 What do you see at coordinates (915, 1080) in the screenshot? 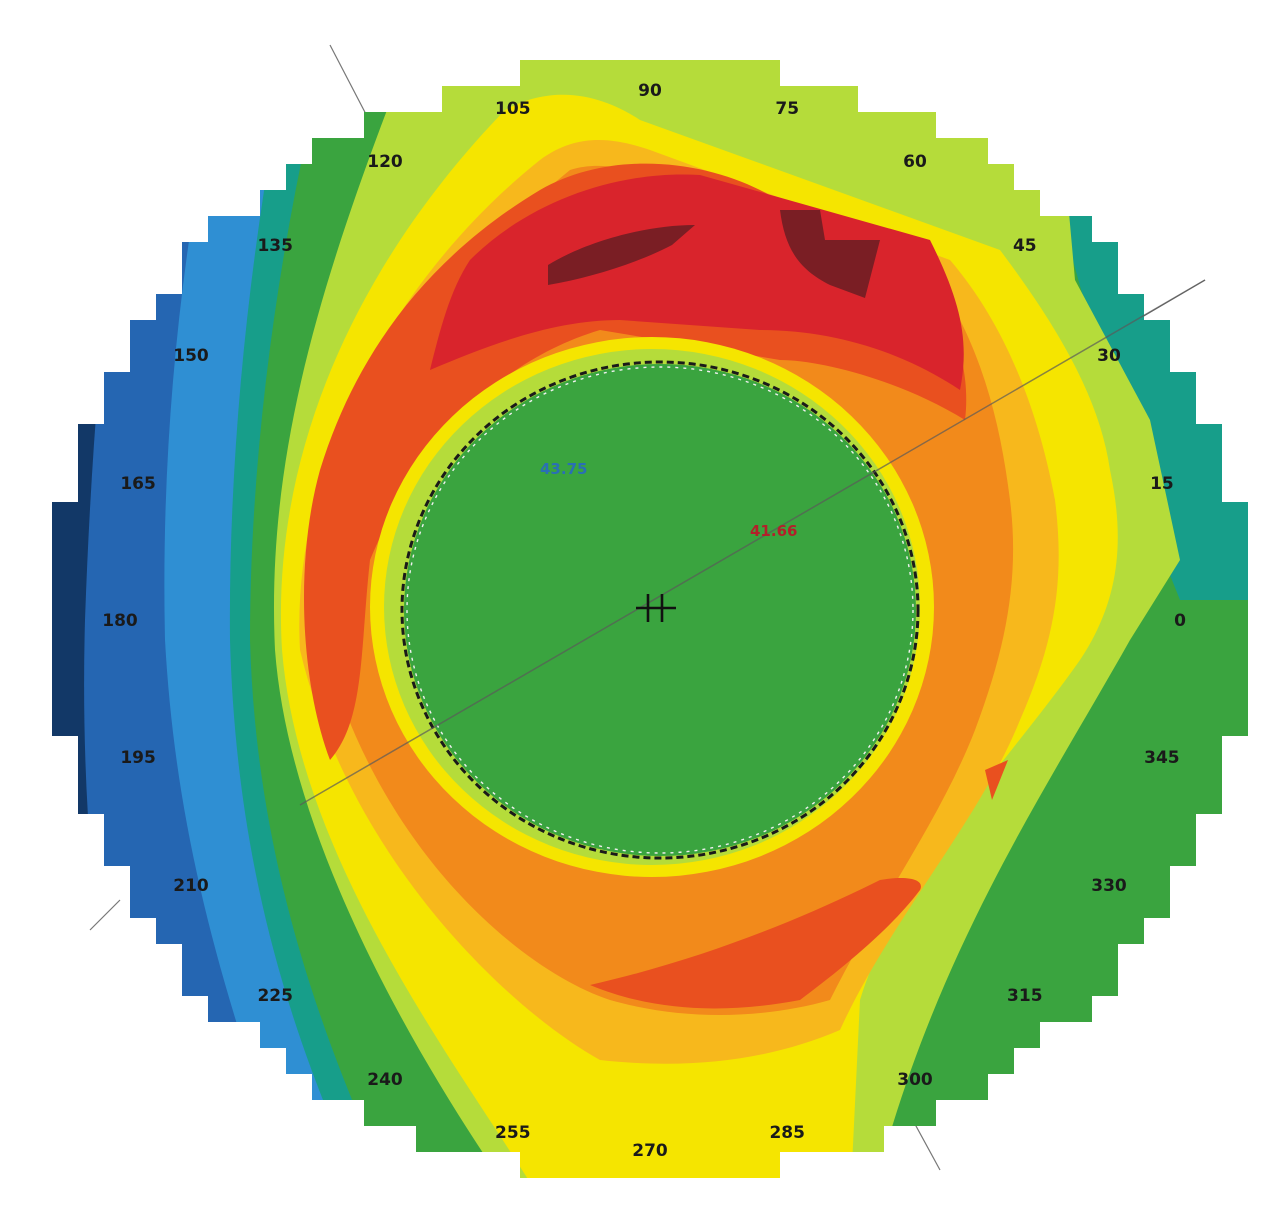
I see `angle-label-300: 300` at bounding box center [915, 1080].